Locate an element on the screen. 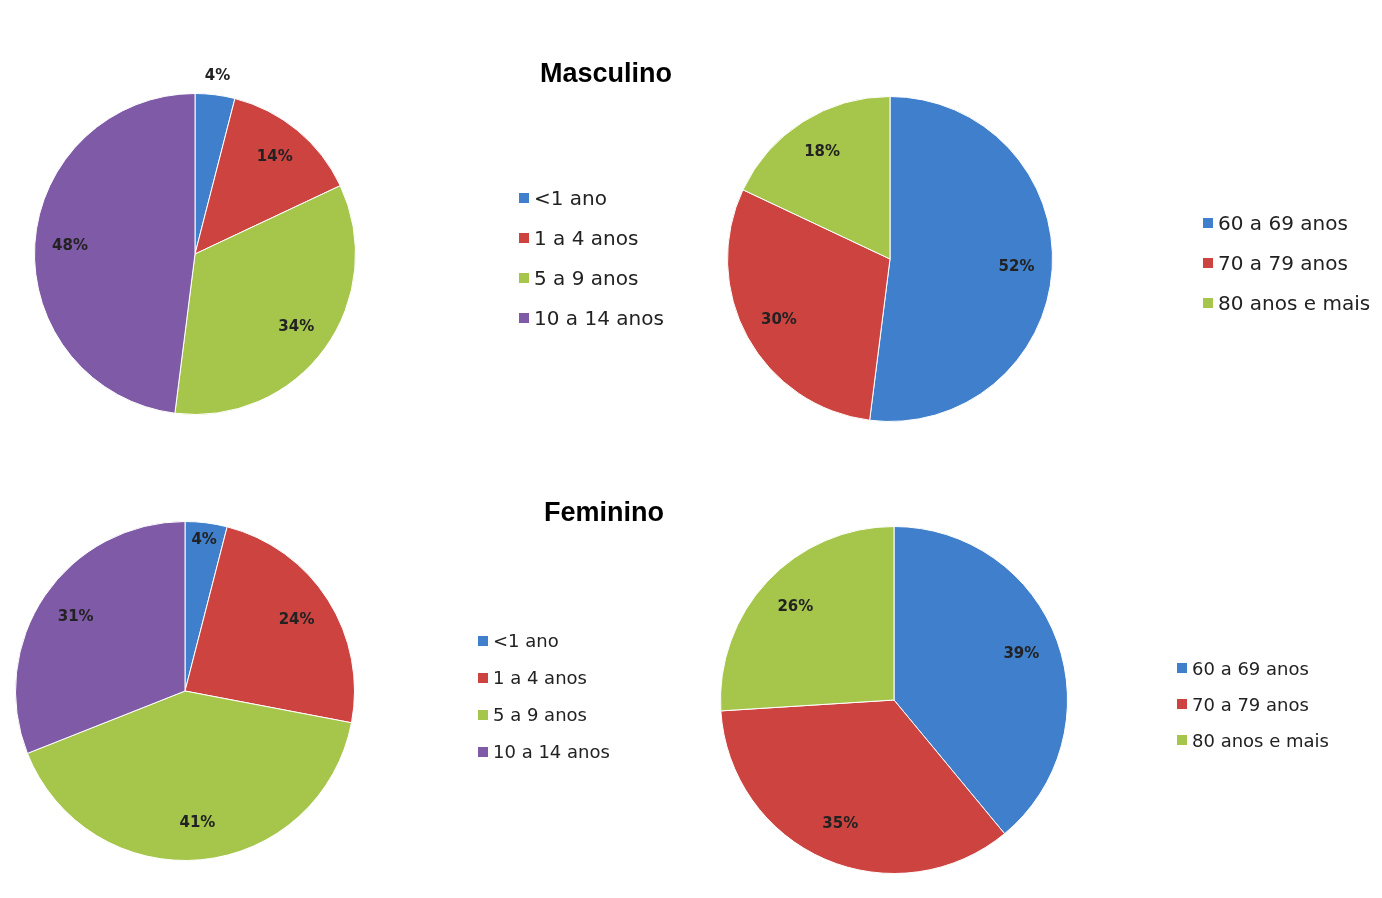 The height and width of the screenshot is (898, 1382). data-label: 18% is located at coordinates (822, 150).